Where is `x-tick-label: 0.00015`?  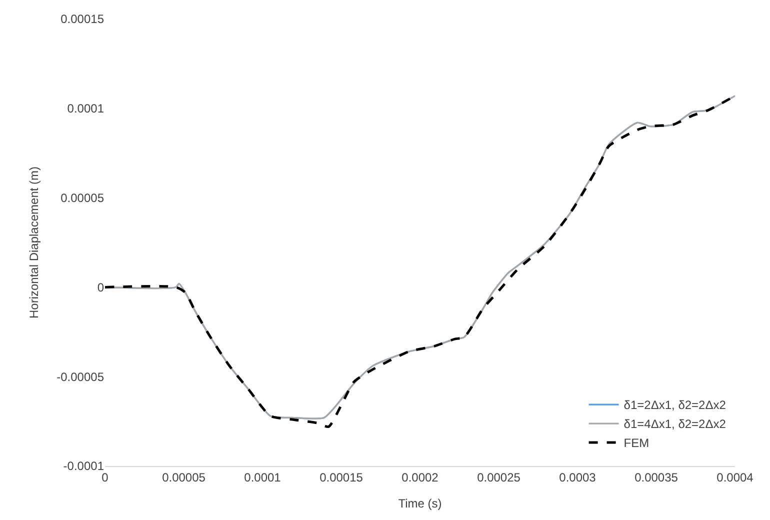 x-tick-label: 0.00015 is located at coordinates (342, 477).